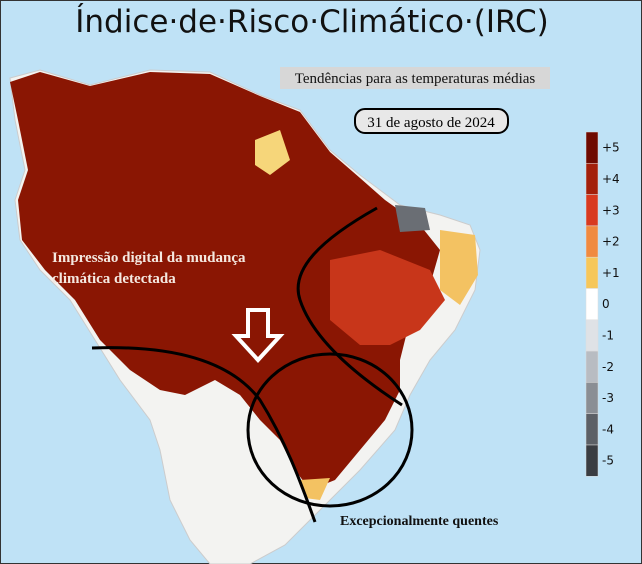 The height and width of the screenshot is (564, 642). Describe the element at coordinates (611, 148) in the screenshot. I see `legend-label: +5` at that location.